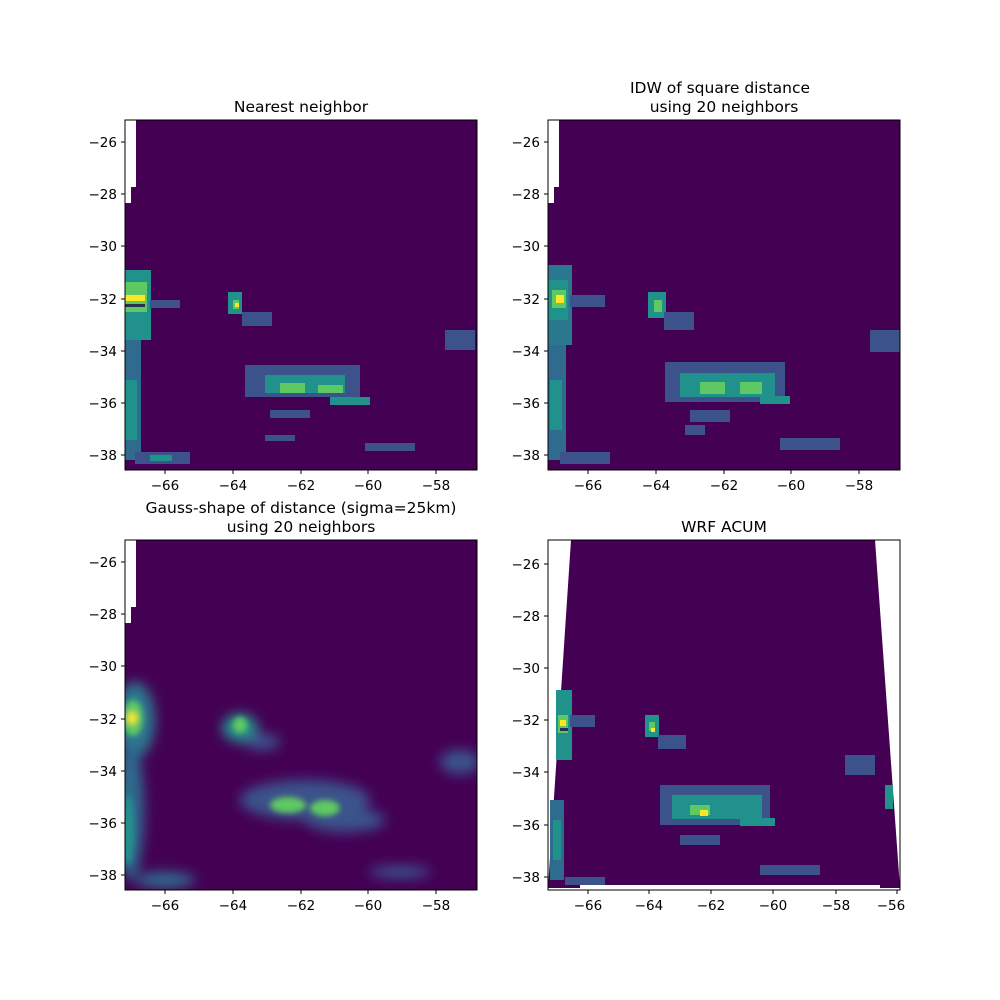  Describe the element at coordinates (301, 107) in the screenshot. I see `panel-title: Nearest neighbor` at that location.